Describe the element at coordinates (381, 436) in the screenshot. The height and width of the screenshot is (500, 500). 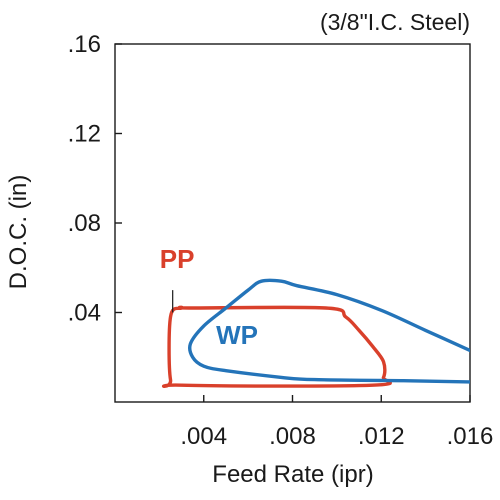
I see `x-tick-label: .012` at that location.